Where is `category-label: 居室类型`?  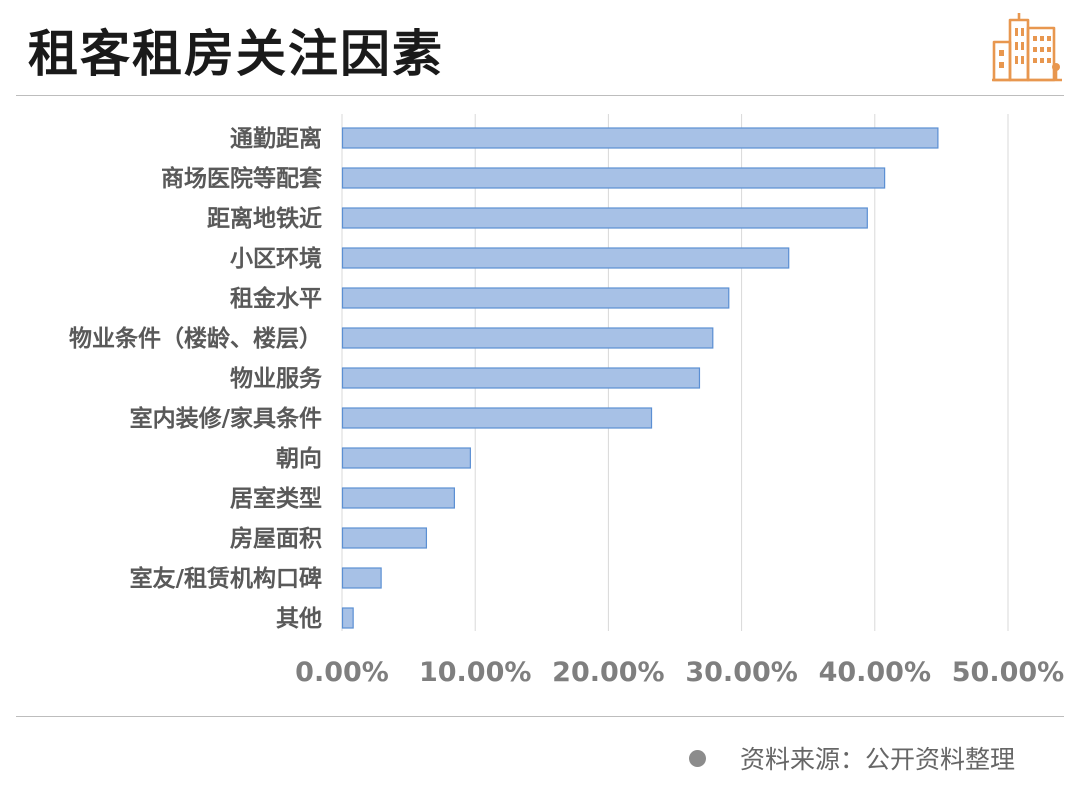 category-label: 居室类型 is located at coordinates (276, 498).